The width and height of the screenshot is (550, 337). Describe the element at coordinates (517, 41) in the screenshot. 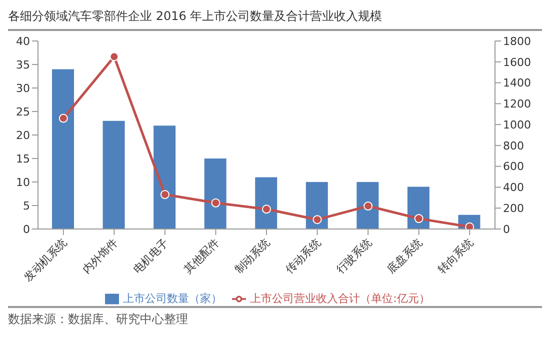

I see `y2-tick-label: 1800` at that location.